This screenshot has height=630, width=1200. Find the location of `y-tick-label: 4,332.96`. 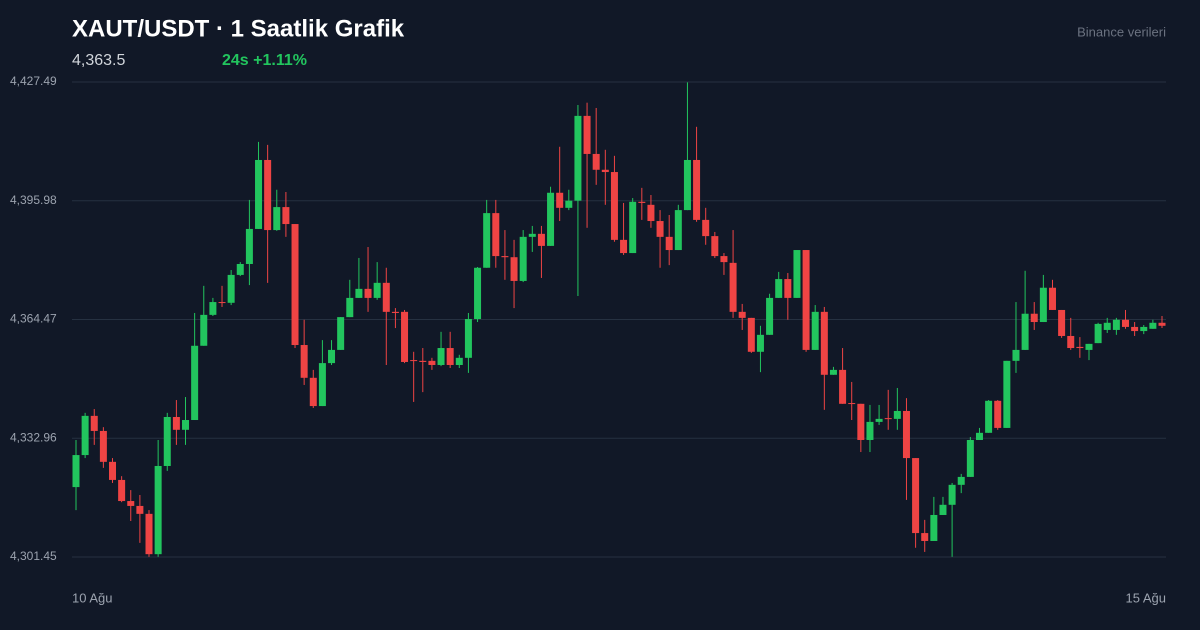

y-tick-label: 4,332.96 is located at coordinates (33, 437).